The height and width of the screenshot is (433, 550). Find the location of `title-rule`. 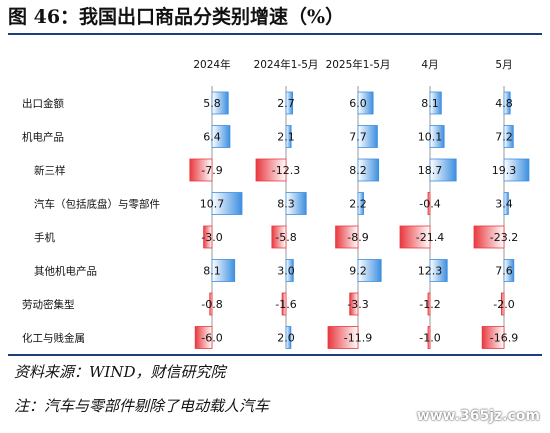

title-rule is located at coordinates (275, 34).